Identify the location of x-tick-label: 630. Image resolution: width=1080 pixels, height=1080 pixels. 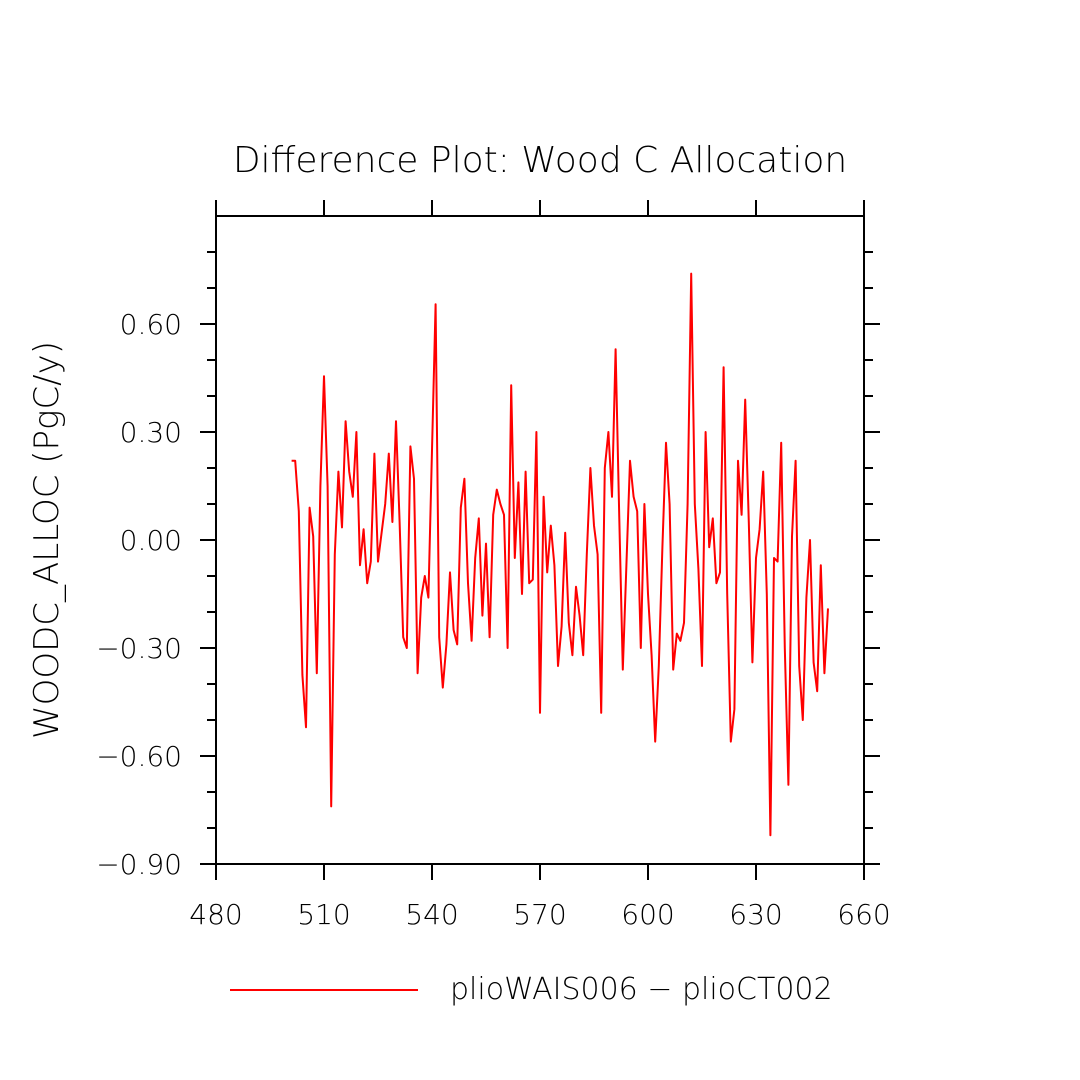
(755, 914).